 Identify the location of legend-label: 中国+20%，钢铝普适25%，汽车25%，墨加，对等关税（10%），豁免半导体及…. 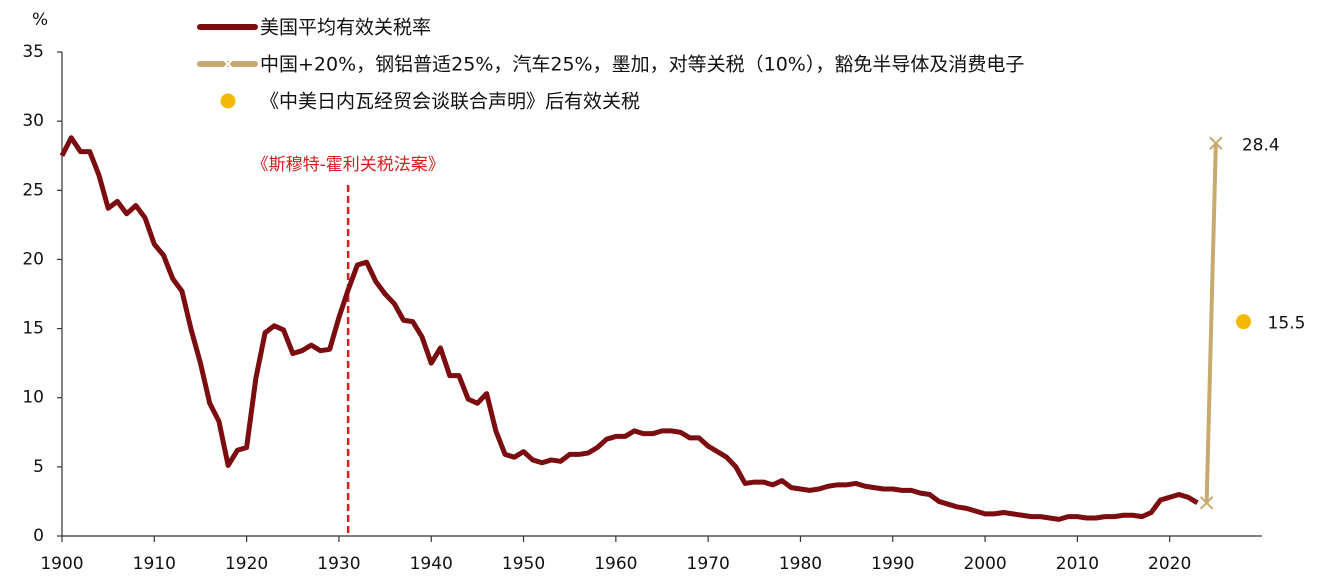
(642, 65).